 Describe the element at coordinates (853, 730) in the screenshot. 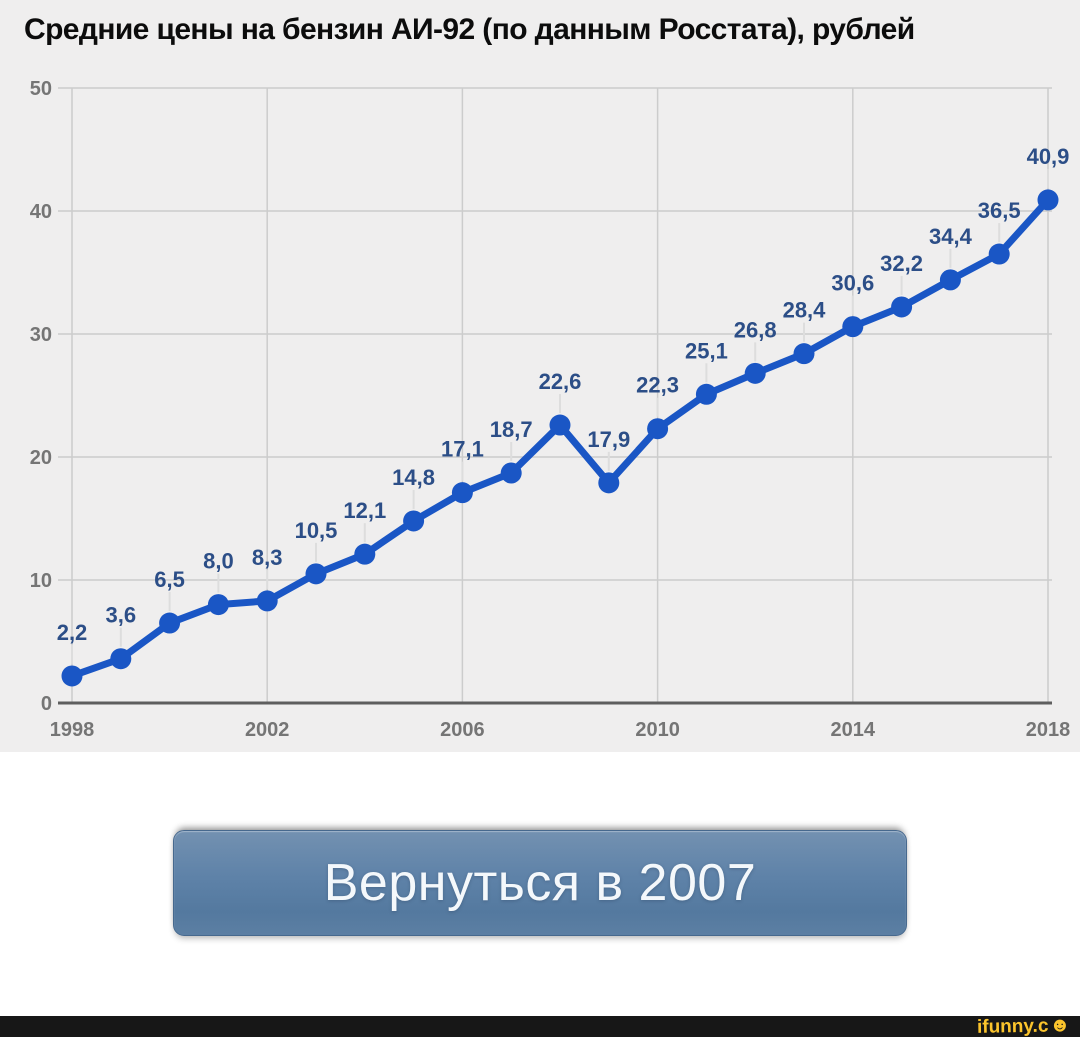

I see `x-axis-tick-label: 2014` at that location.